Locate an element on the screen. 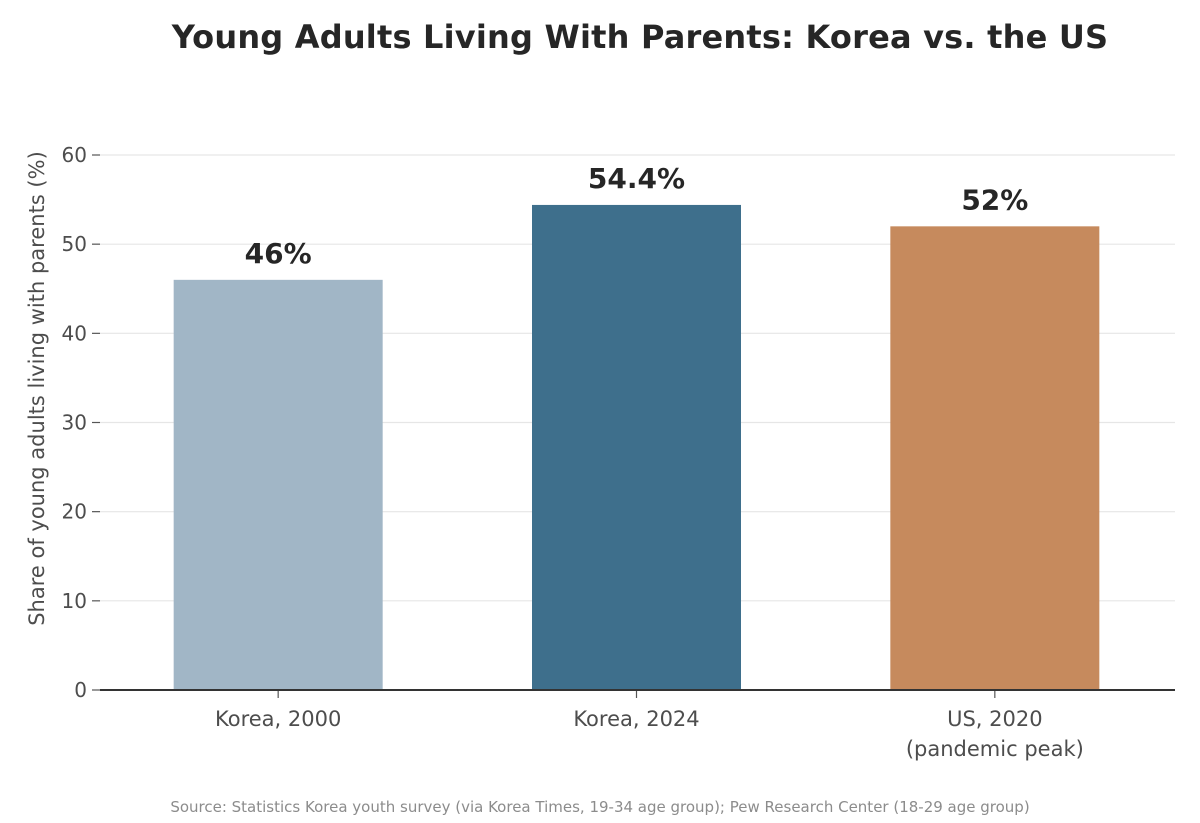 Image resolution: width=1200 pixels, height=823 pixels. y-tick-label: 10 is located at coordinates (74, 601).